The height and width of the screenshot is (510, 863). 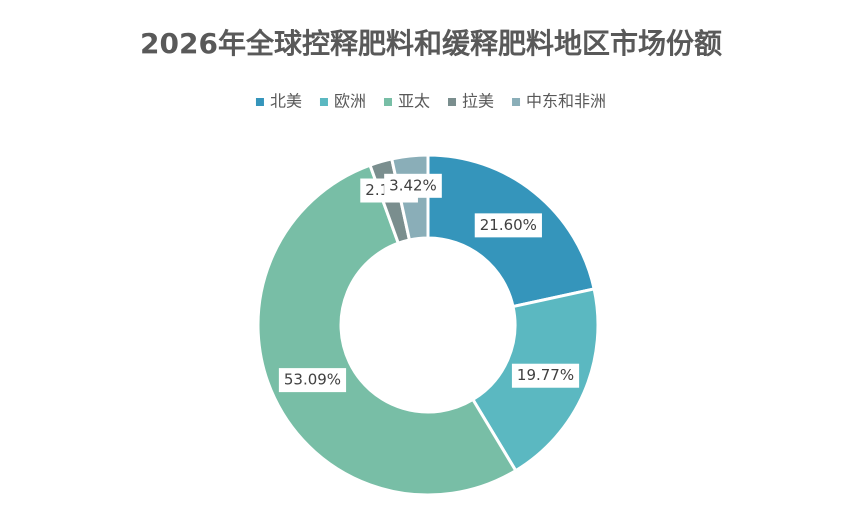 I want to click on data-label: 53.09%, so click(x=312, y=380).